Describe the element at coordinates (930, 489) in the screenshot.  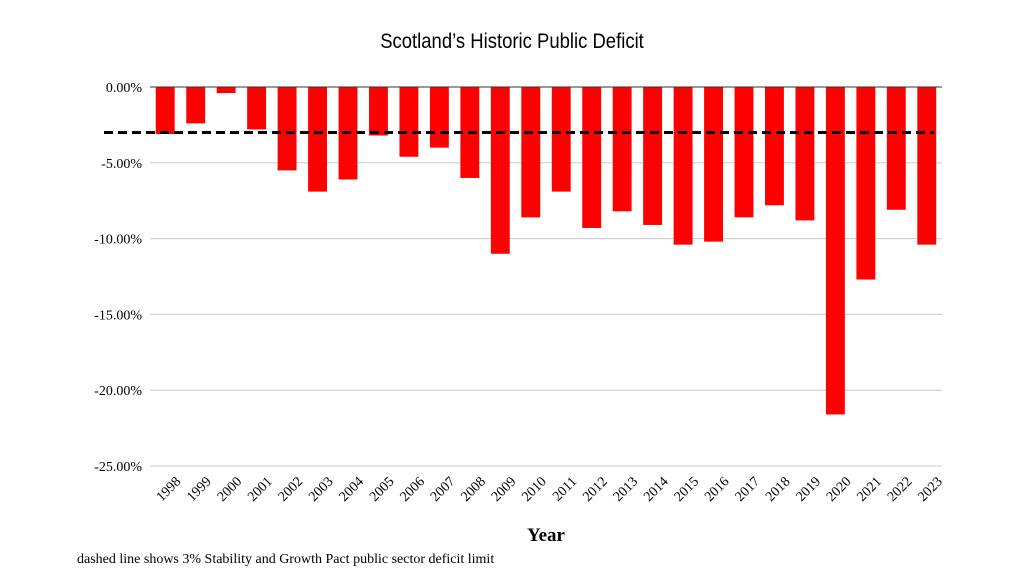
I see `x-tick-label: 2023` at that location.